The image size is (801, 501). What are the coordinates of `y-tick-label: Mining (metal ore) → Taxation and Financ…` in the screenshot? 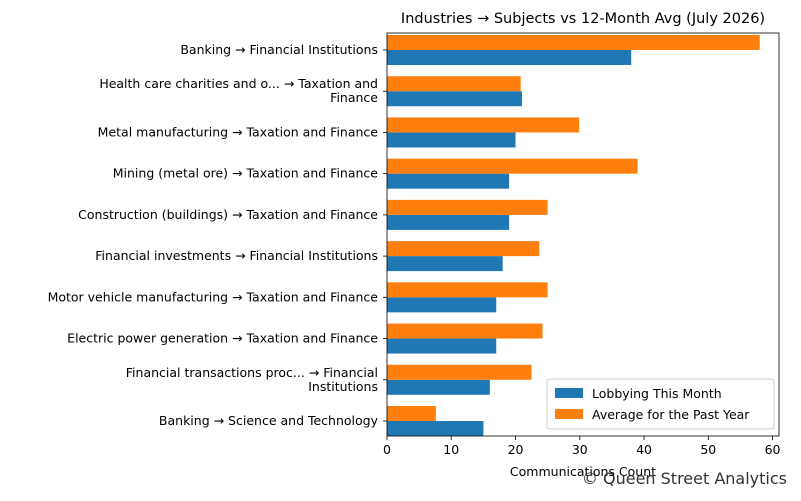 It's located at (246, 173).